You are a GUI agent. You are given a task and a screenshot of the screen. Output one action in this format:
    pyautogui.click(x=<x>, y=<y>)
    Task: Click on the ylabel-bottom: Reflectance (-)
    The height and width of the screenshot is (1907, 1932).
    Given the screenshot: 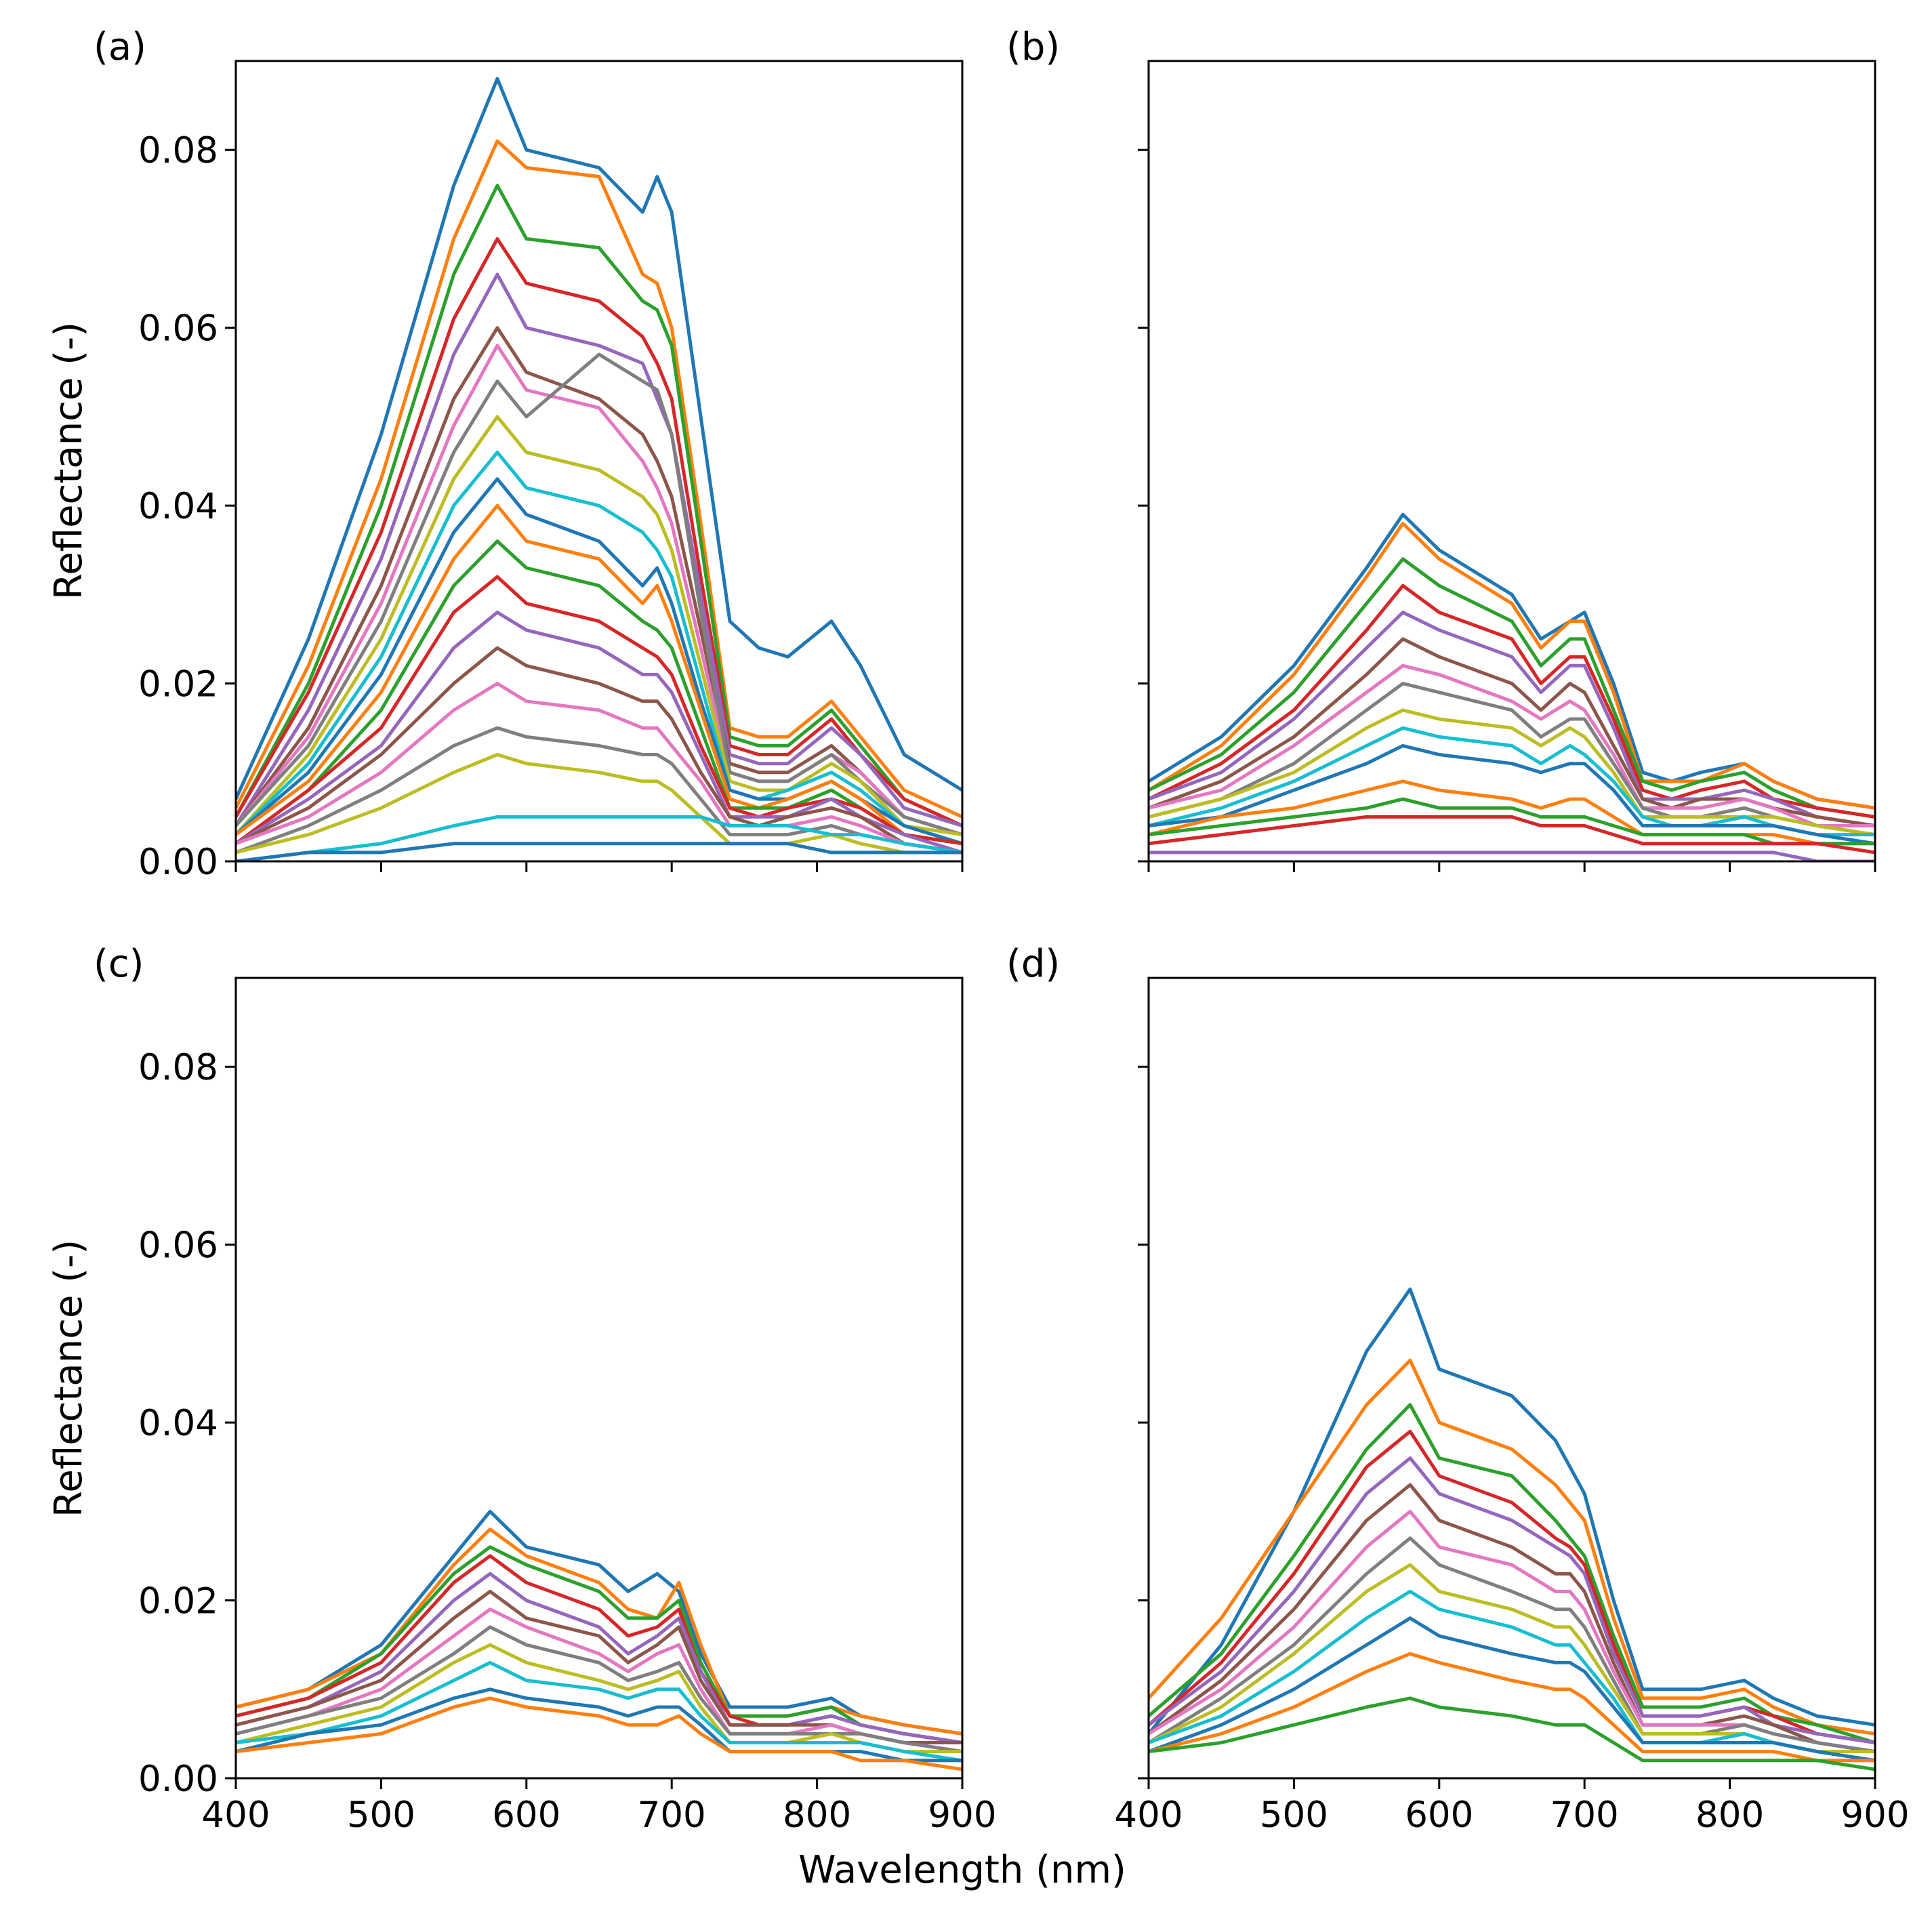 What is the action you would take?
    pyautogui.click(x=69, y=1378)
    